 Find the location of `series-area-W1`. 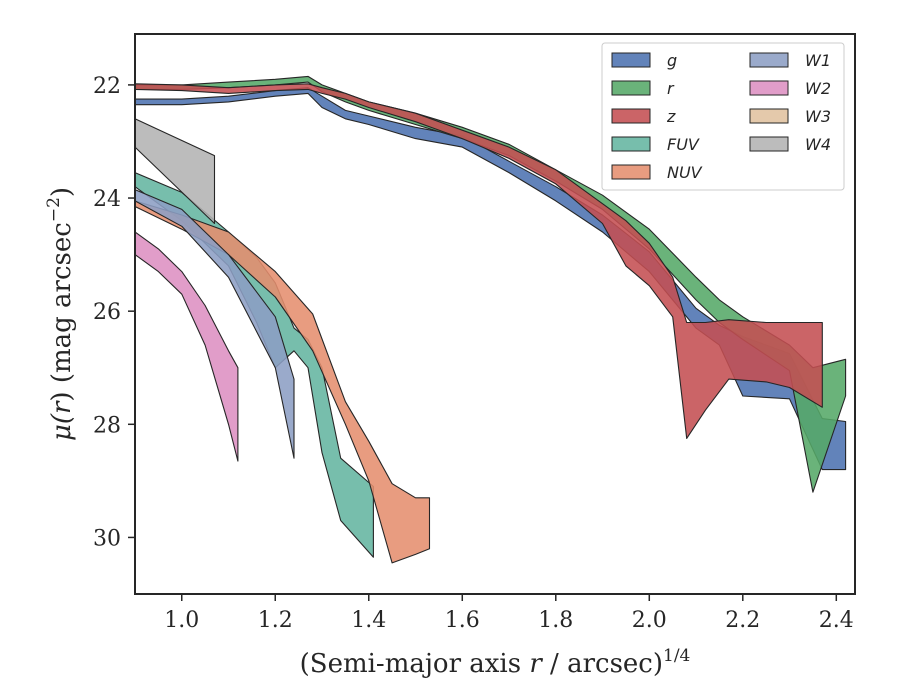

series-area-W1 is located at coordinates (215, 324).